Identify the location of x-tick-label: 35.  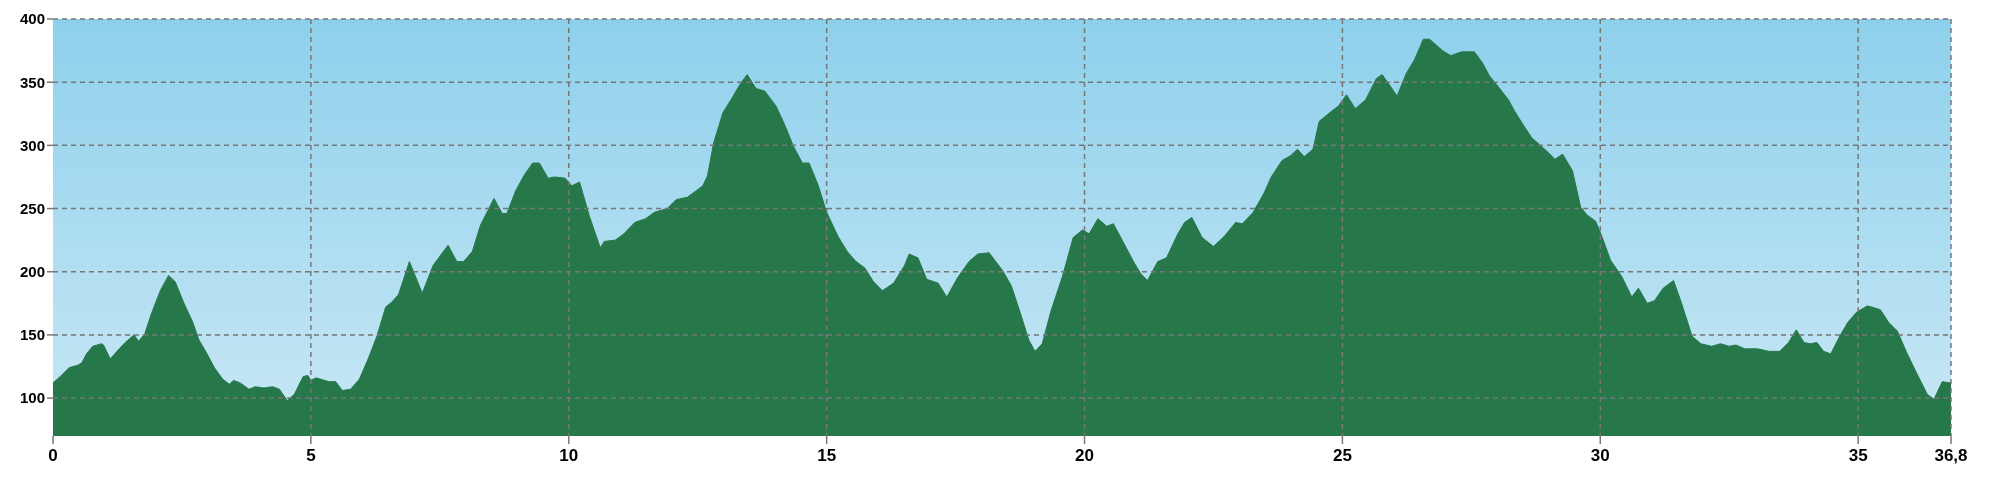
(1858, 456).